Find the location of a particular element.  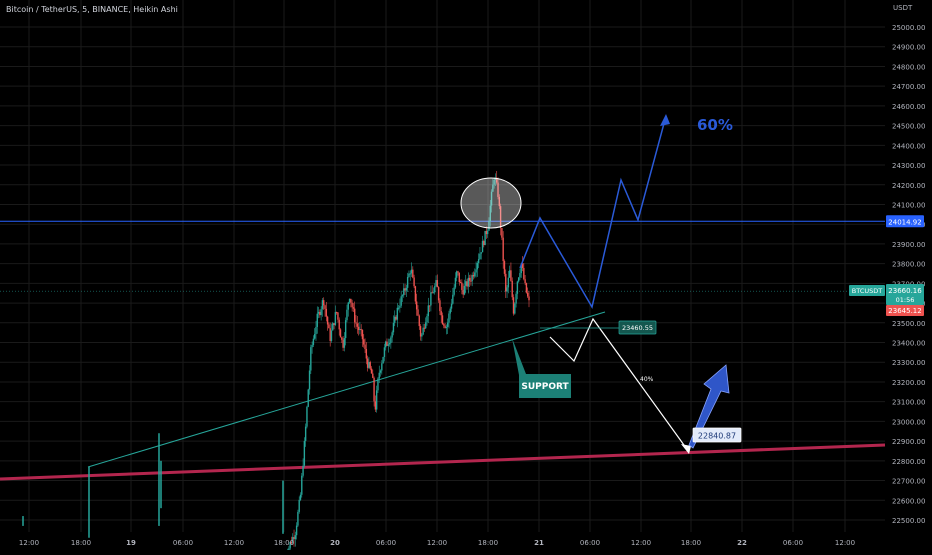

y-tick-label: 23500.00 is located at coordinates (908, 324).